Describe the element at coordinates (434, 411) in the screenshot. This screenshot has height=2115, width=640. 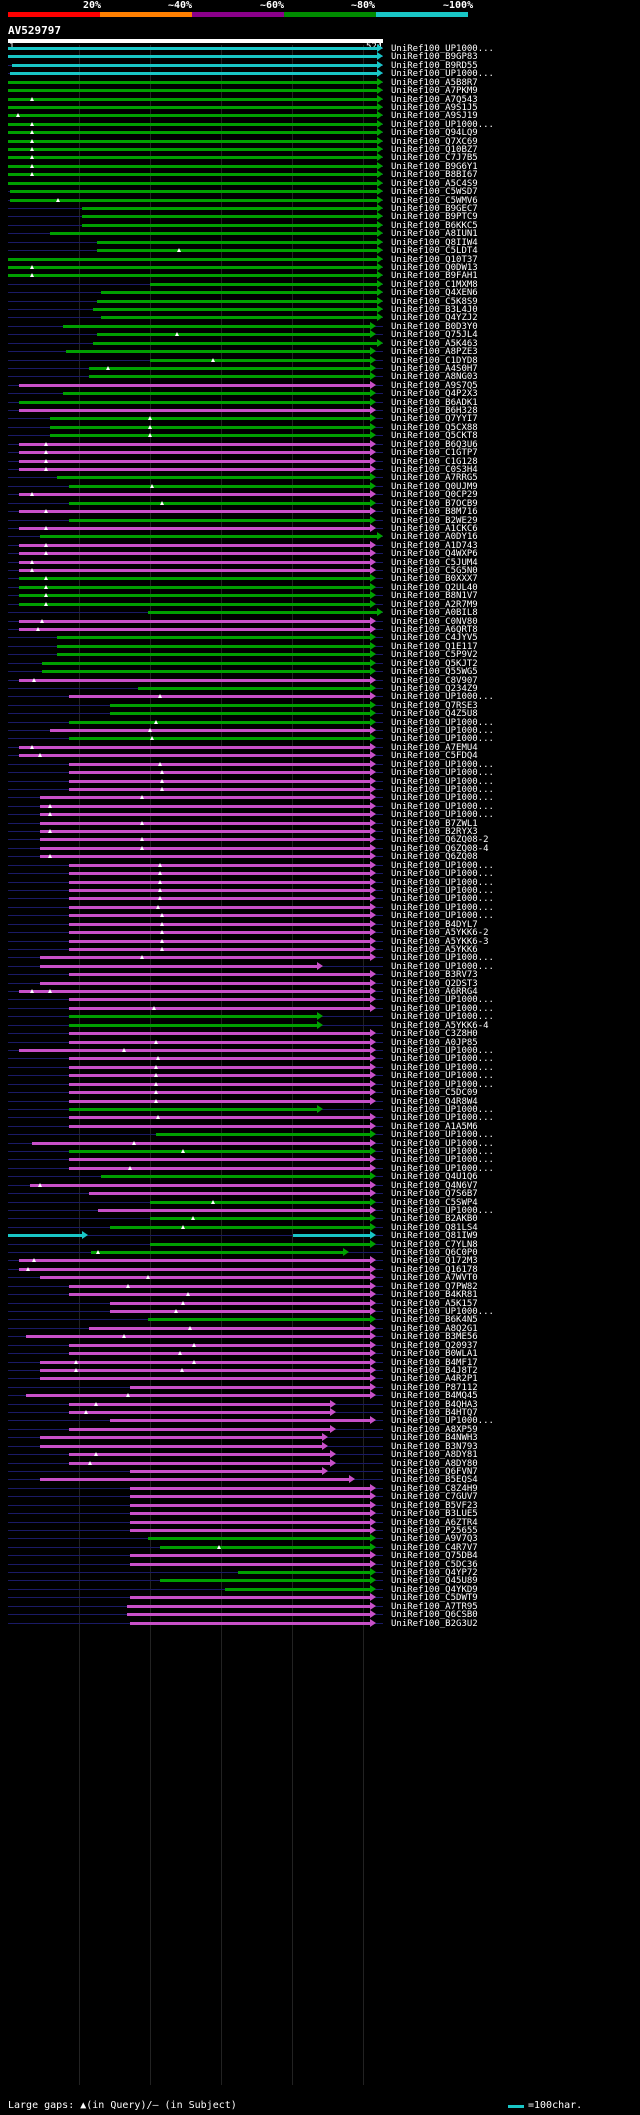
I see `hit-id-link: UniRef100_B6H328` at that location.